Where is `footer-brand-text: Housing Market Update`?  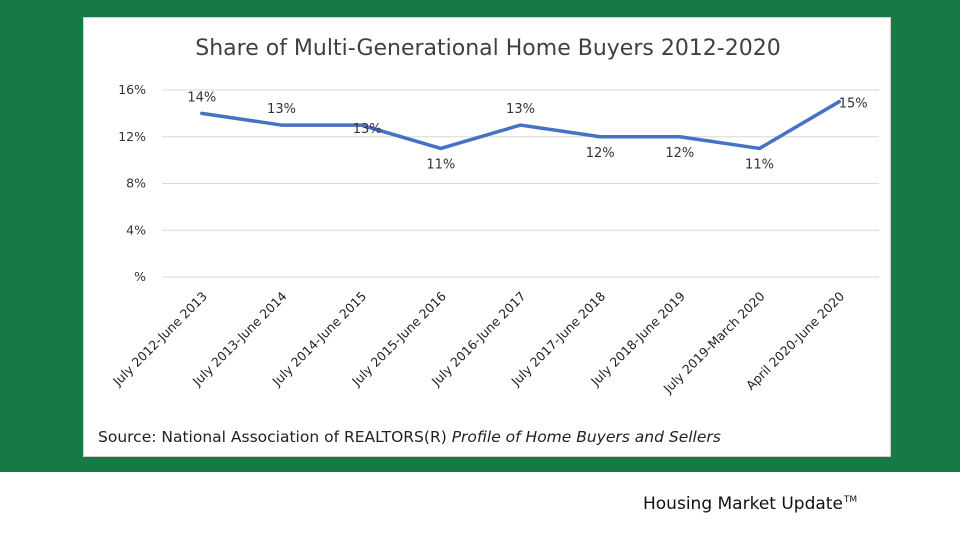 footer-brand-text: Housing Market Update is located at coordinates (743, 504).